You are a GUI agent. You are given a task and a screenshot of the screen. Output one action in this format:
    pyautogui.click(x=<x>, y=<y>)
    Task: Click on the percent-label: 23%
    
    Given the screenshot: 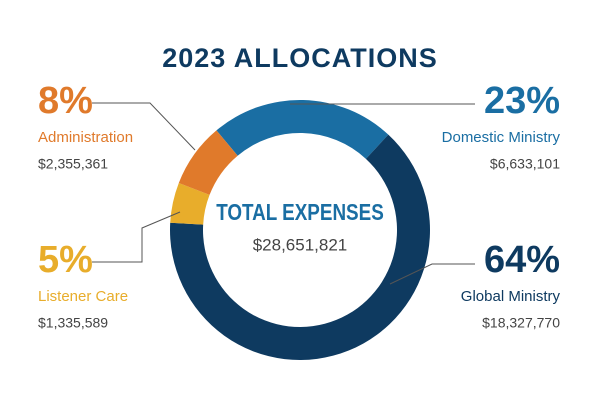 What is the action you would take?
    pyautogui.click(x=522, y=101)
    